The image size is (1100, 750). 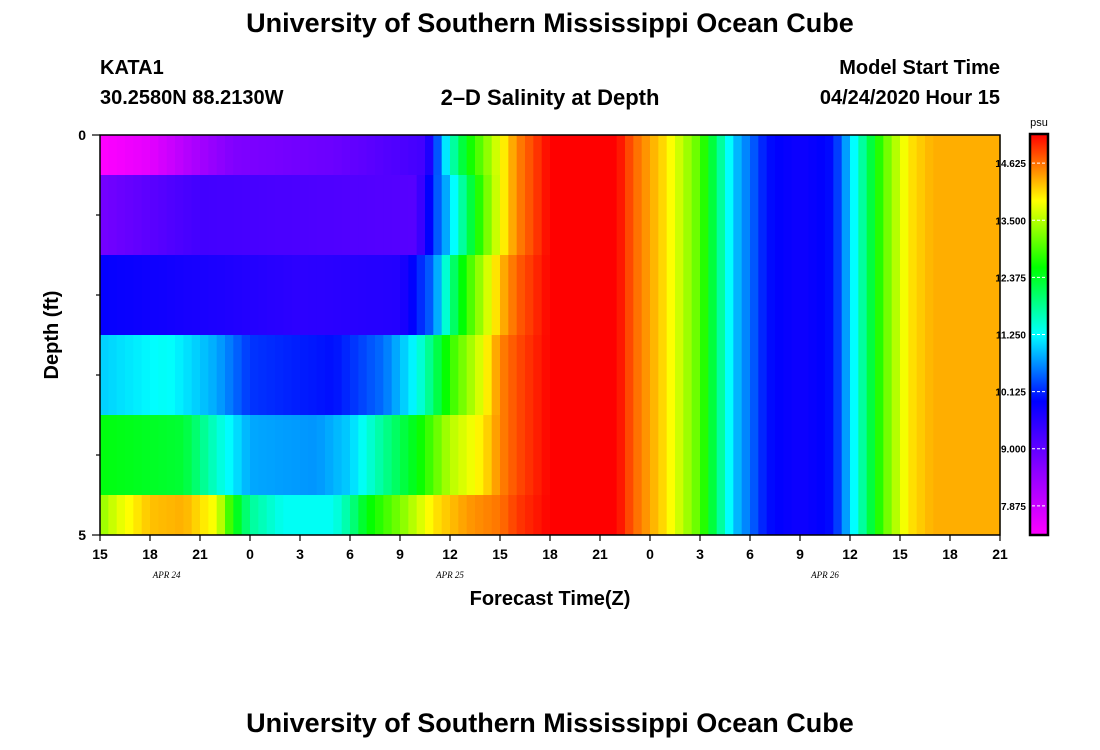 I want to click on x-tick-label: 18, so click(x=950, y=554).